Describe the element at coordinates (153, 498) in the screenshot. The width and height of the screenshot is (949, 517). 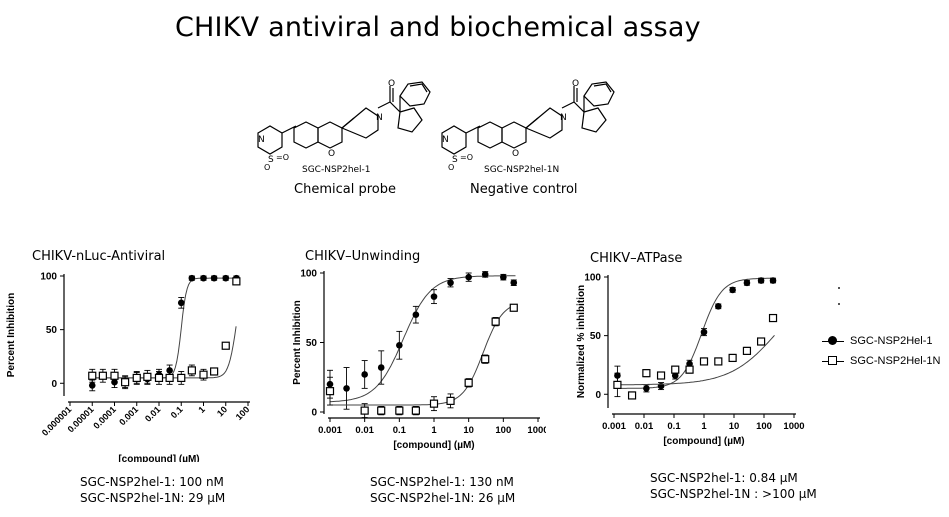
I see `ic50-antiviral-control: SGC-NSP2hel-1N: 29 µM` at that location.